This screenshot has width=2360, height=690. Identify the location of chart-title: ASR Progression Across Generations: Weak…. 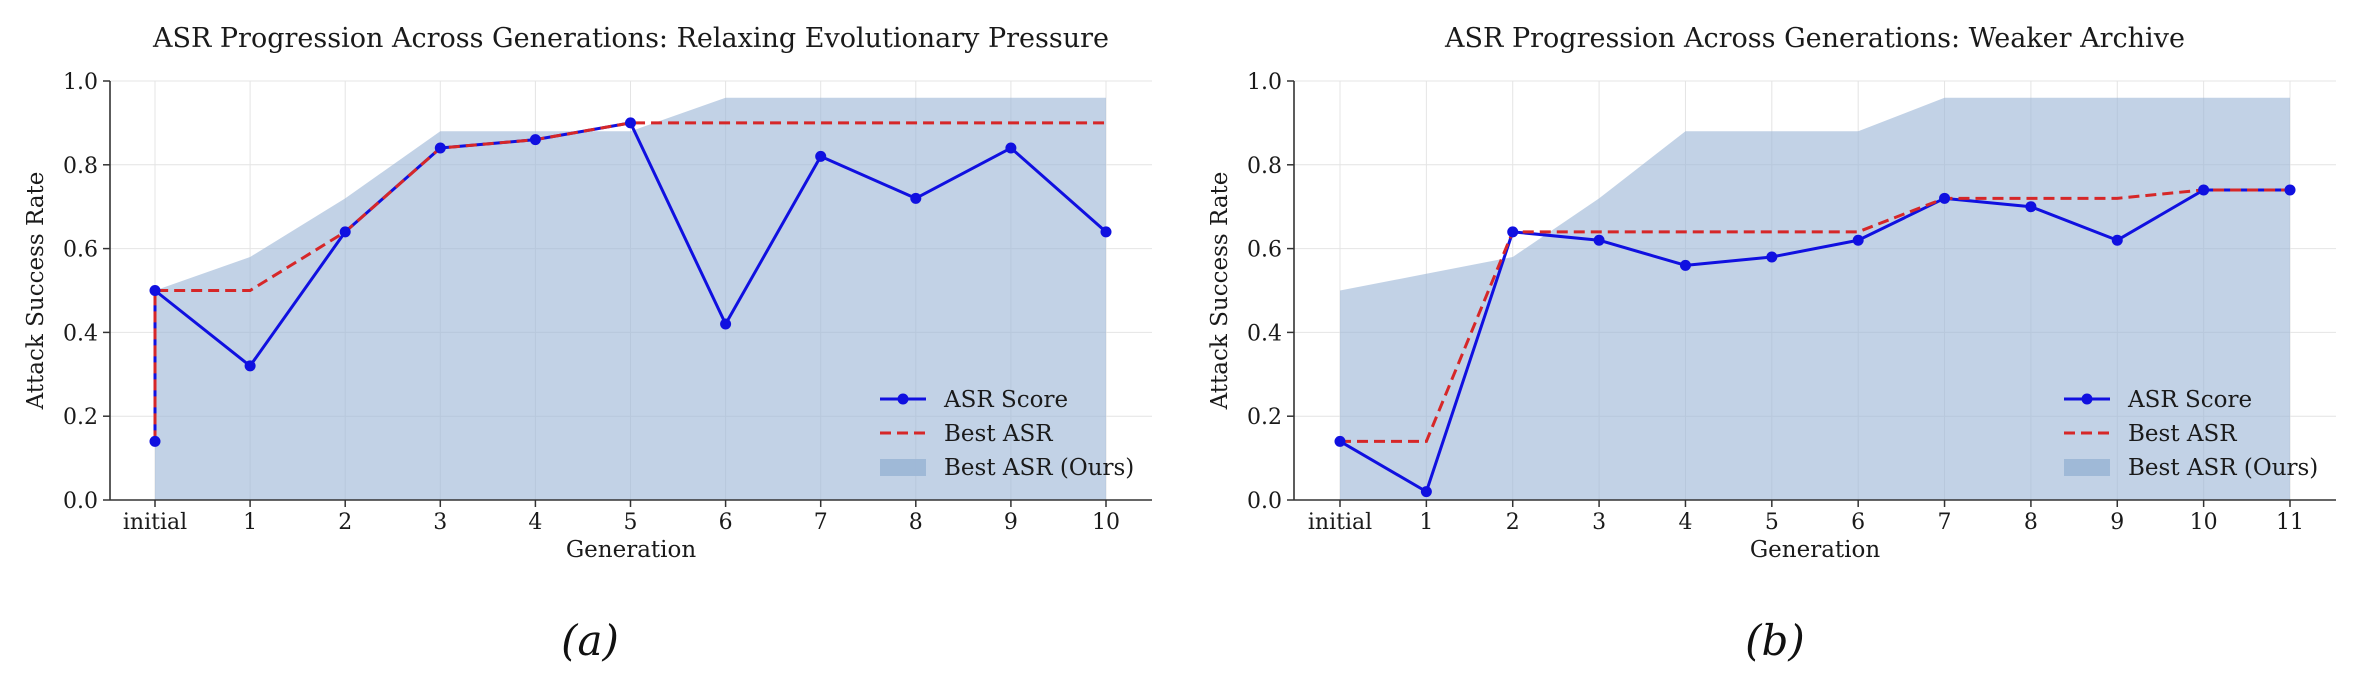
(1814, 38).